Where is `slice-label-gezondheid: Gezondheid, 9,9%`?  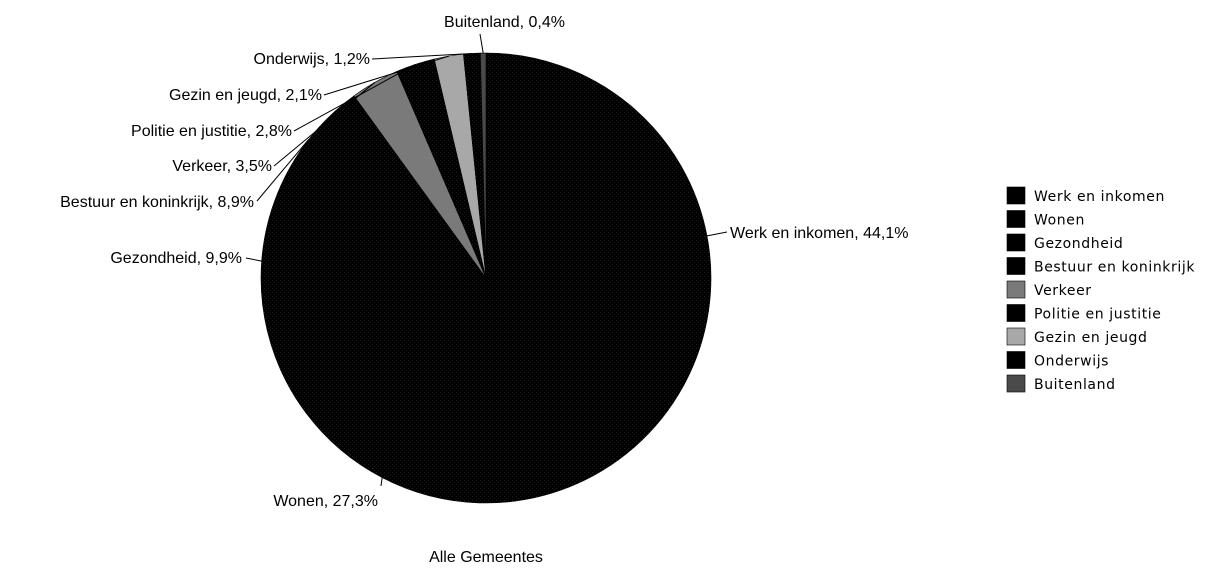
slice-label-gezondheid: Gezondheid, 9,9% is located at coordinates (176, 258).